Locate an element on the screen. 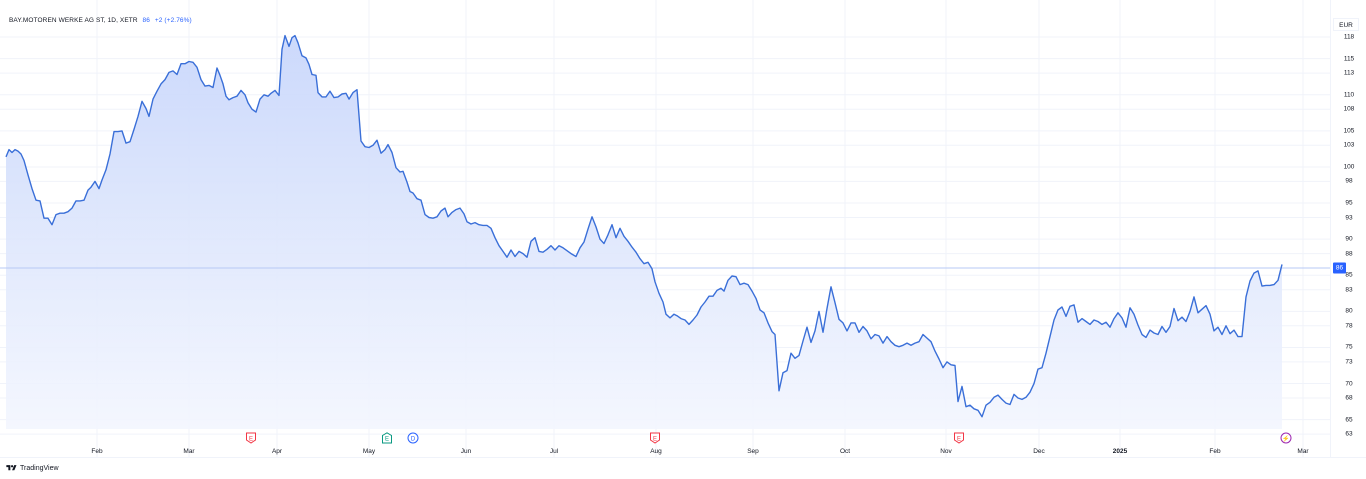  time-axis-label: Dec is located at coordinates (1039, 451).